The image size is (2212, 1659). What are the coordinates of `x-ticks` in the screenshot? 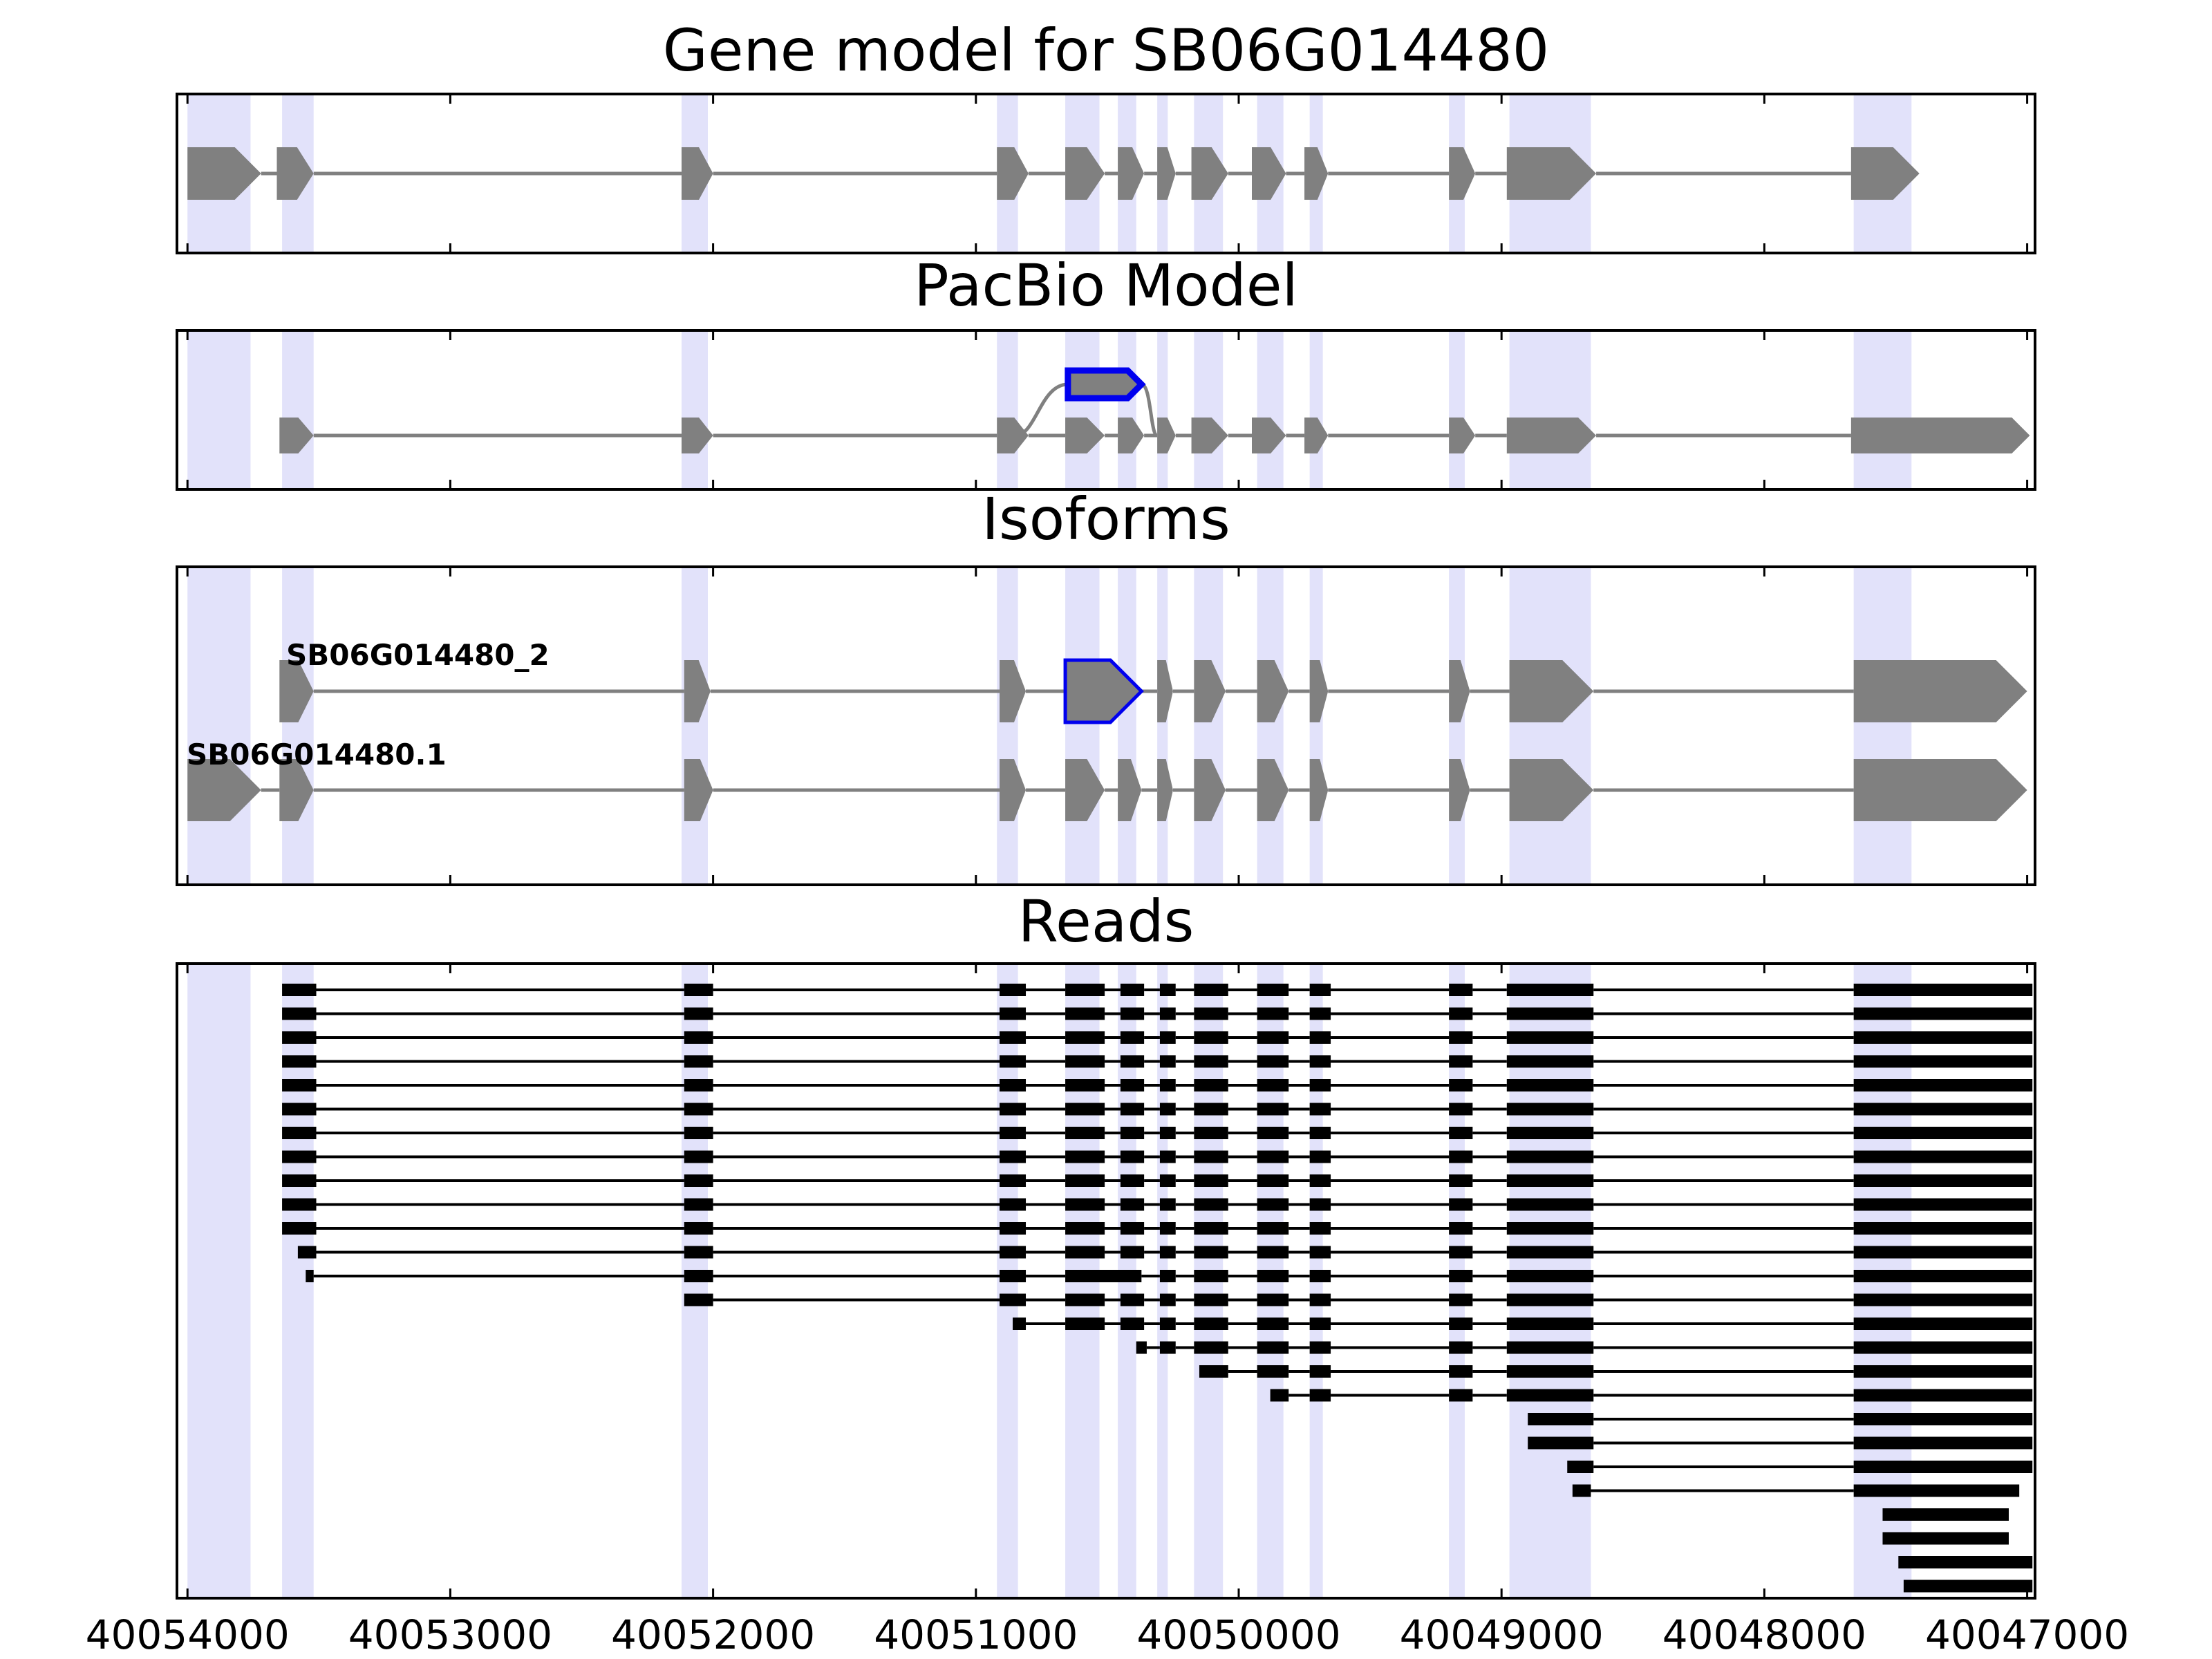 It's located at (1107, 174).